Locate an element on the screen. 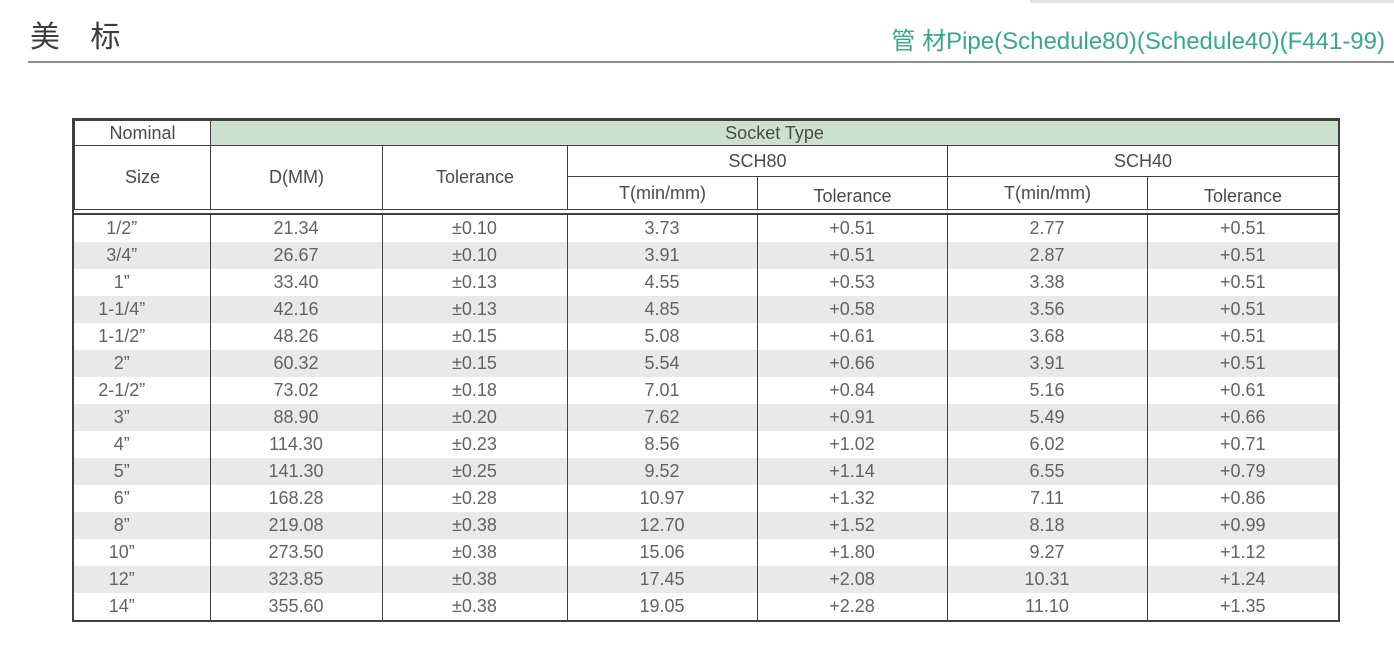 This screenshot has width=1394, height=654. cell-t40: 8.18 is located at coordinates (1047, 525).